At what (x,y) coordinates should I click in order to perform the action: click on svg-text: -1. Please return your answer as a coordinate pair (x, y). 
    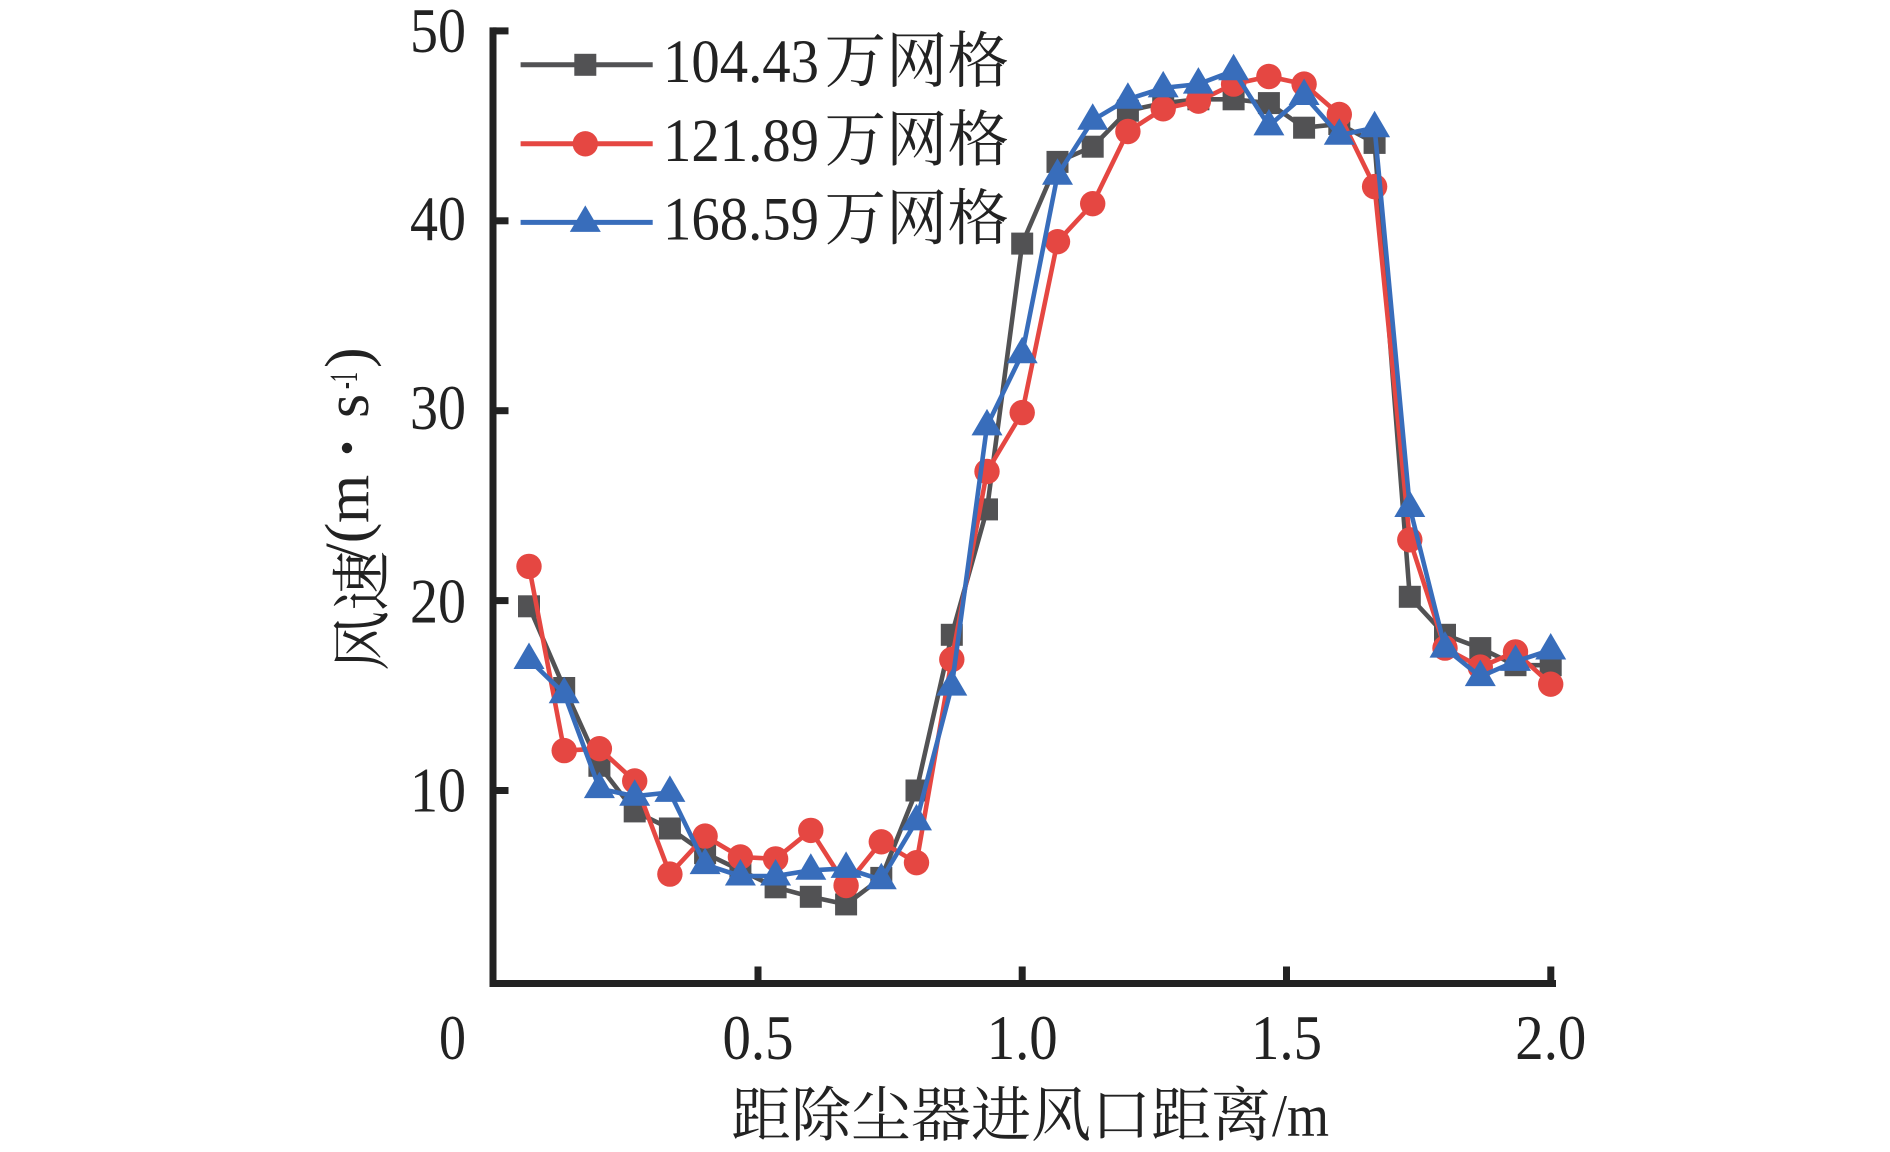
    Looking at the image, I should click on (343, 380).